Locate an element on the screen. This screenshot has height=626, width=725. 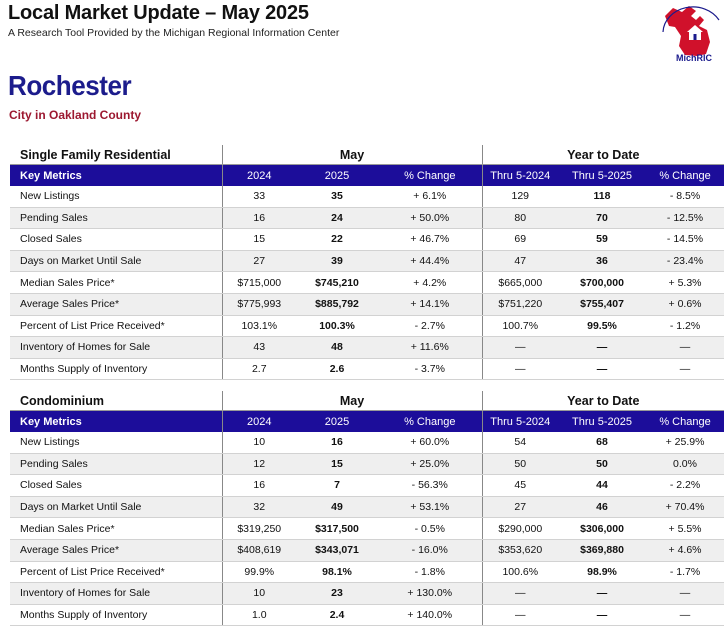
metric-value: 27 is located at coordinates (520, 507).